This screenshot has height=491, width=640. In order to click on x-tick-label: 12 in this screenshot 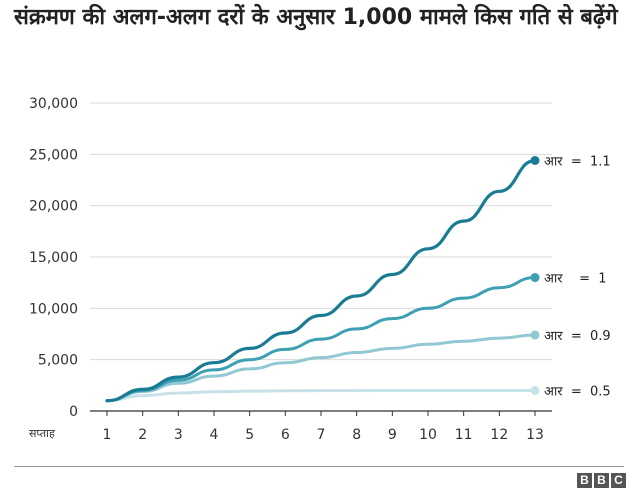, I will do `click(499, 435)`.